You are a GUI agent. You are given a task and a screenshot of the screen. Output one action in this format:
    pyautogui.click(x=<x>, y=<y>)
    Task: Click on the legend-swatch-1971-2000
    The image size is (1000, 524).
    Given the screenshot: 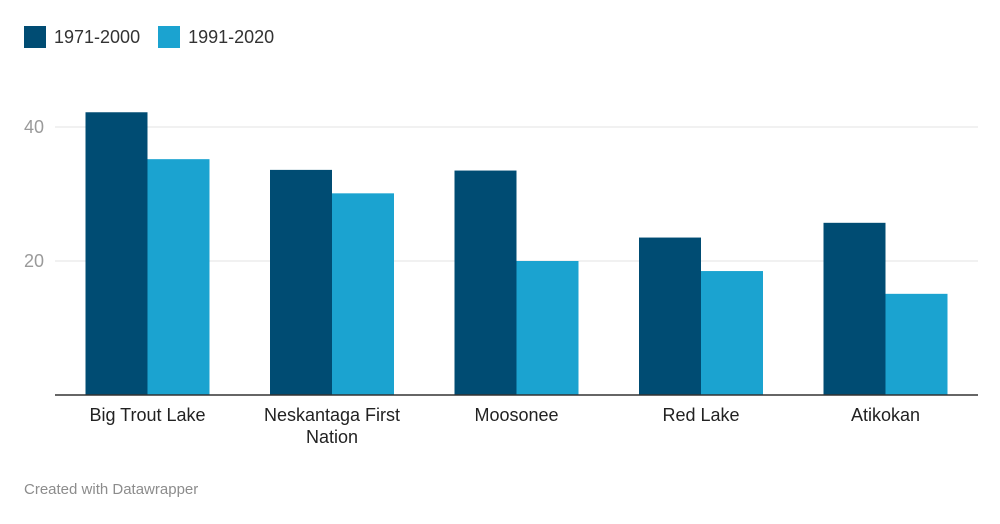 What is the action you would take?
    pyautogui.click(x=35, y=37)
    